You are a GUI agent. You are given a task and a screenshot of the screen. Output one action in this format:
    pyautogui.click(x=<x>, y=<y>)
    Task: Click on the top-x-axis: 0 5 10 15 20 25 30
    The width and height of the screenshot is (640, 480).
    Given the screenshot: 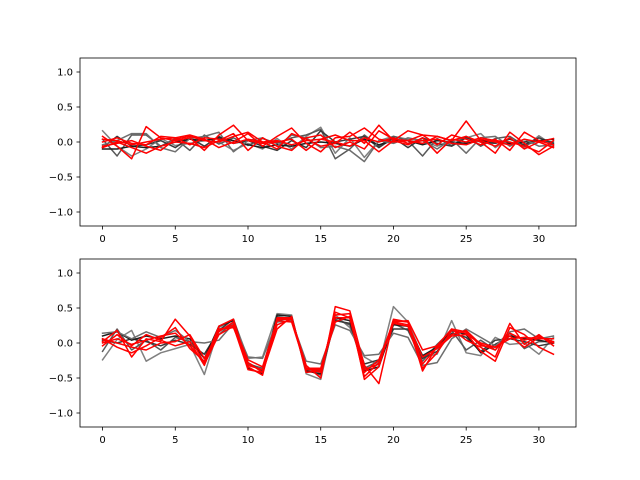 What is the action you would take?
    pyautogui.click(x=322, y=235)
    